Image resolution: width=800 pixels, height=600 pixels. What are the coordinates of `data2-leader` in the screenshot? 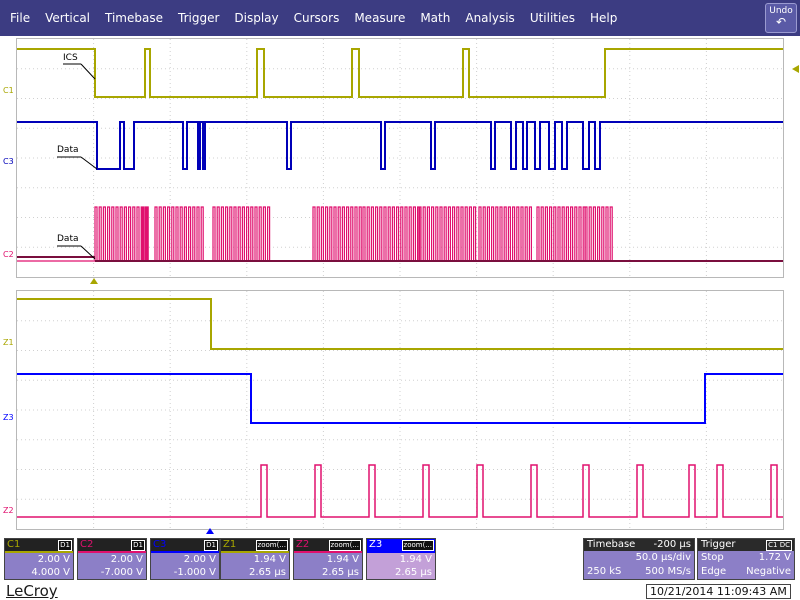 It's located at (88, 252).